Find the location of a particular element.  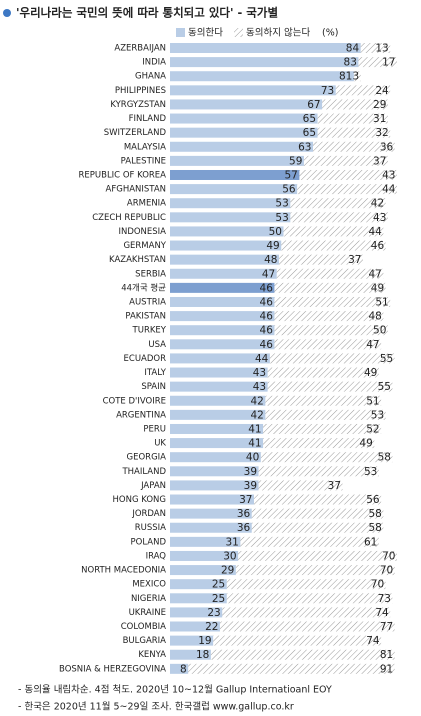

value-label: 42 is located at coordinates (256, 401).